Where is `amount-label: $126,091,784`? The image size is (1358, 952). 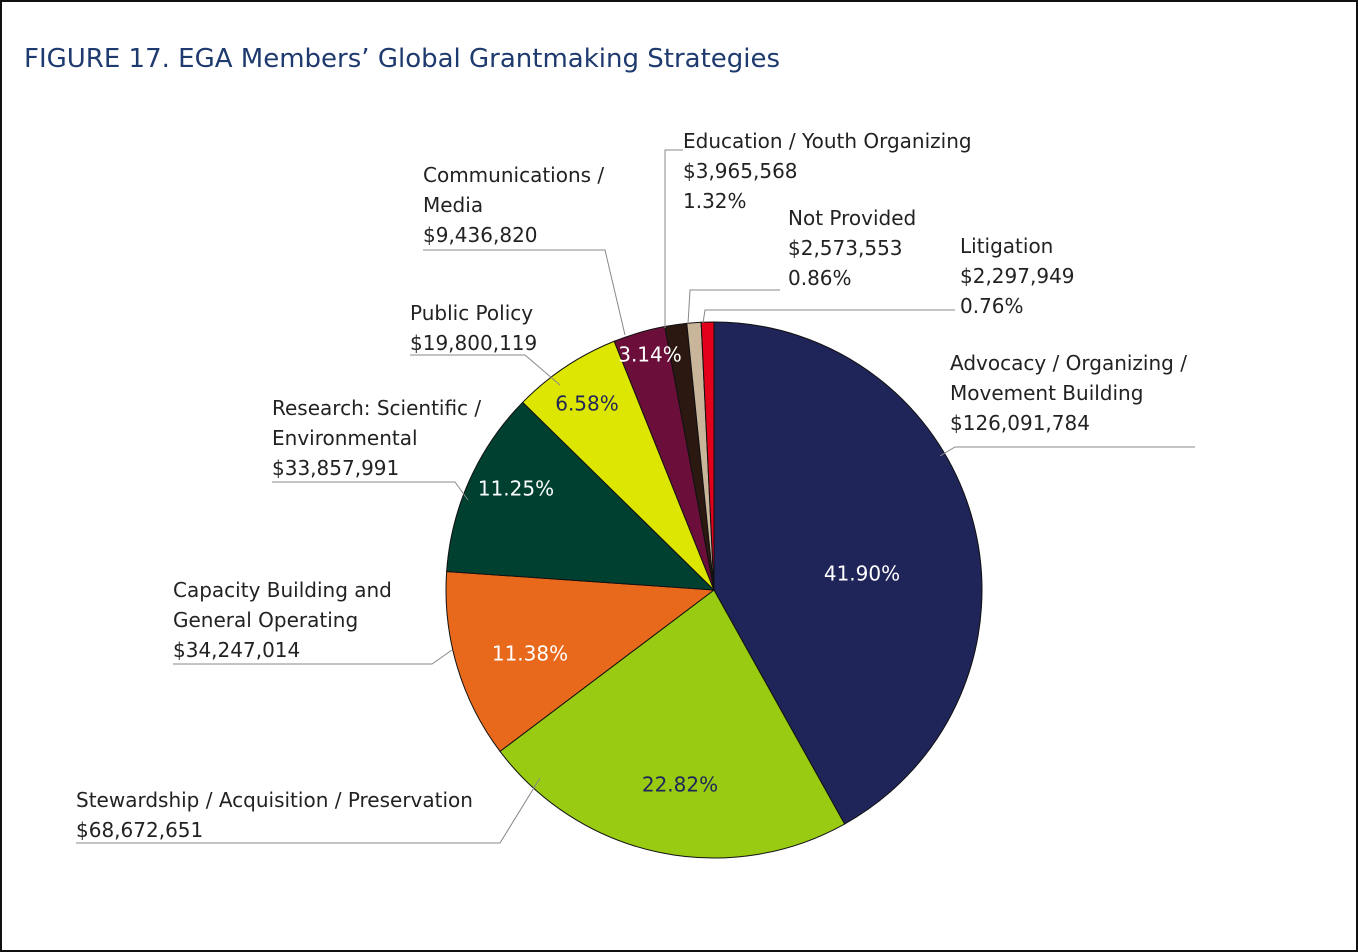 amount-label: $126,091,784 is located at coordinates (1020, 423).